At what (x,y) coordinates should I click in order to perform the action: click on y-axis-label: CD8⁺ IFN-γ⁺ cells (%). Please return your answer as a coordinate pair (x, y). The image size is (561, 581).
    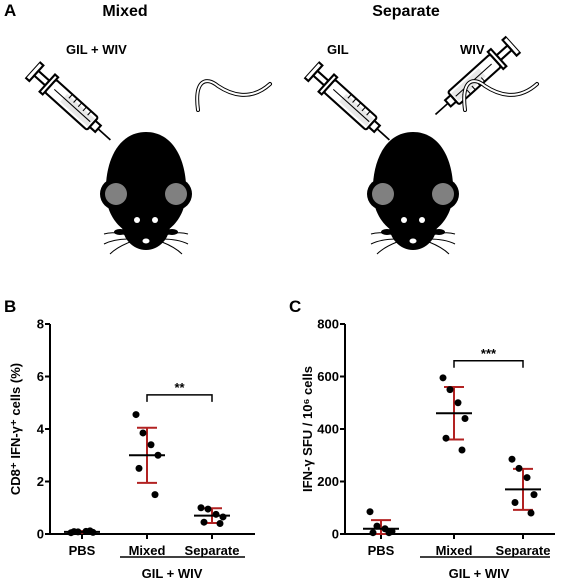
    Looking at the image, I should click on (15, 429).